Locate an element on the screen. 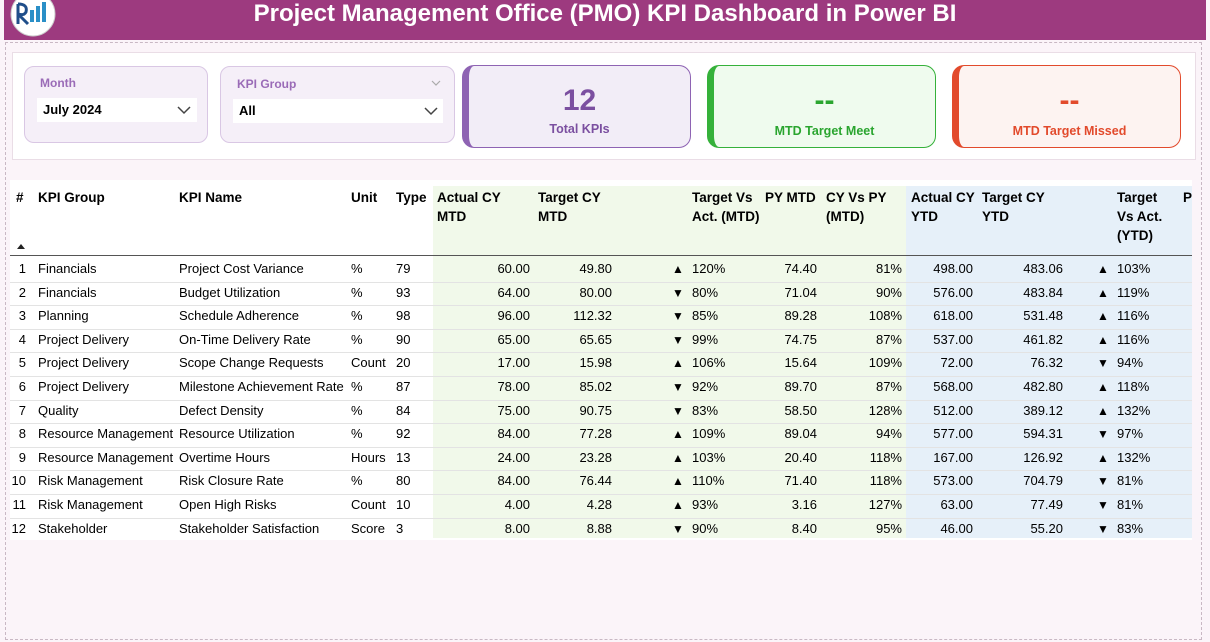 This screenshot has width=1210, height=642. column-header: Target CY YTD is located at coordinates (1013, 207).